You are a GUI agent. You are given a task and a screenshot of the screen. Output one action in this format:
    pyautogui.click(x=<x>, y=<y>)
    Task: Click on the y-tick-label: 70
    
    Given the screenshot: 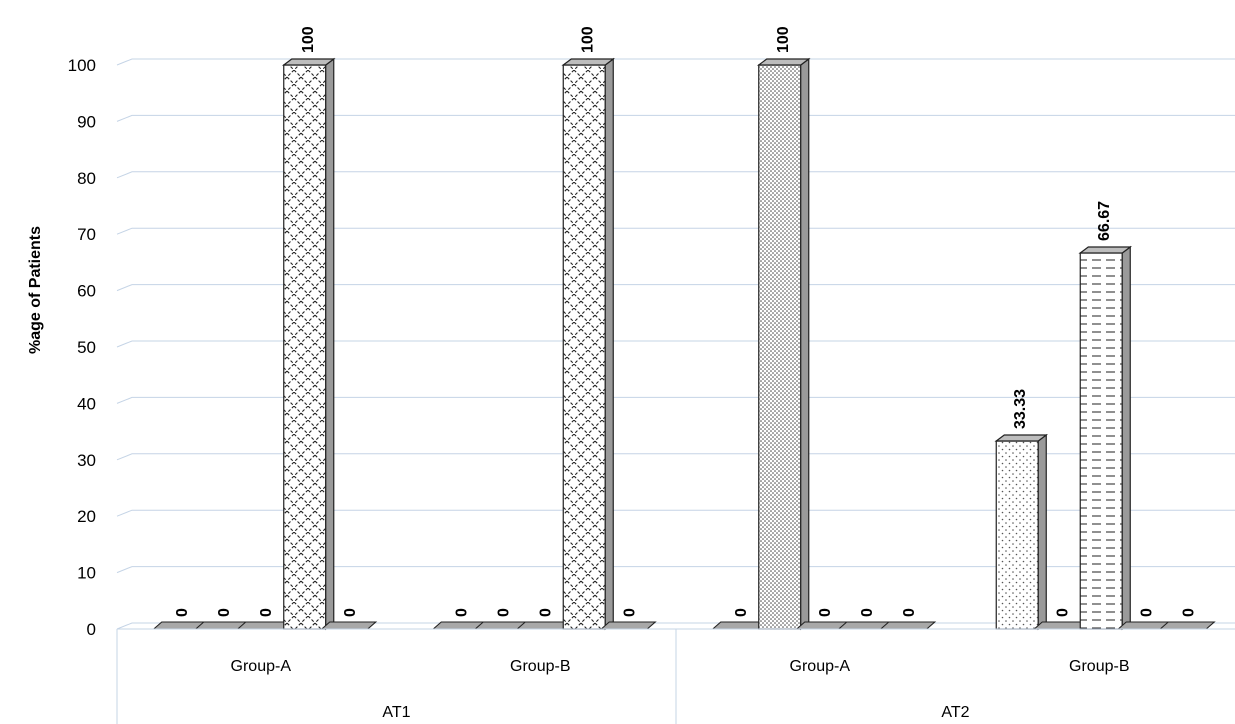 What is the action you would take?
    pyautogui.click(x=86, y=234)
    